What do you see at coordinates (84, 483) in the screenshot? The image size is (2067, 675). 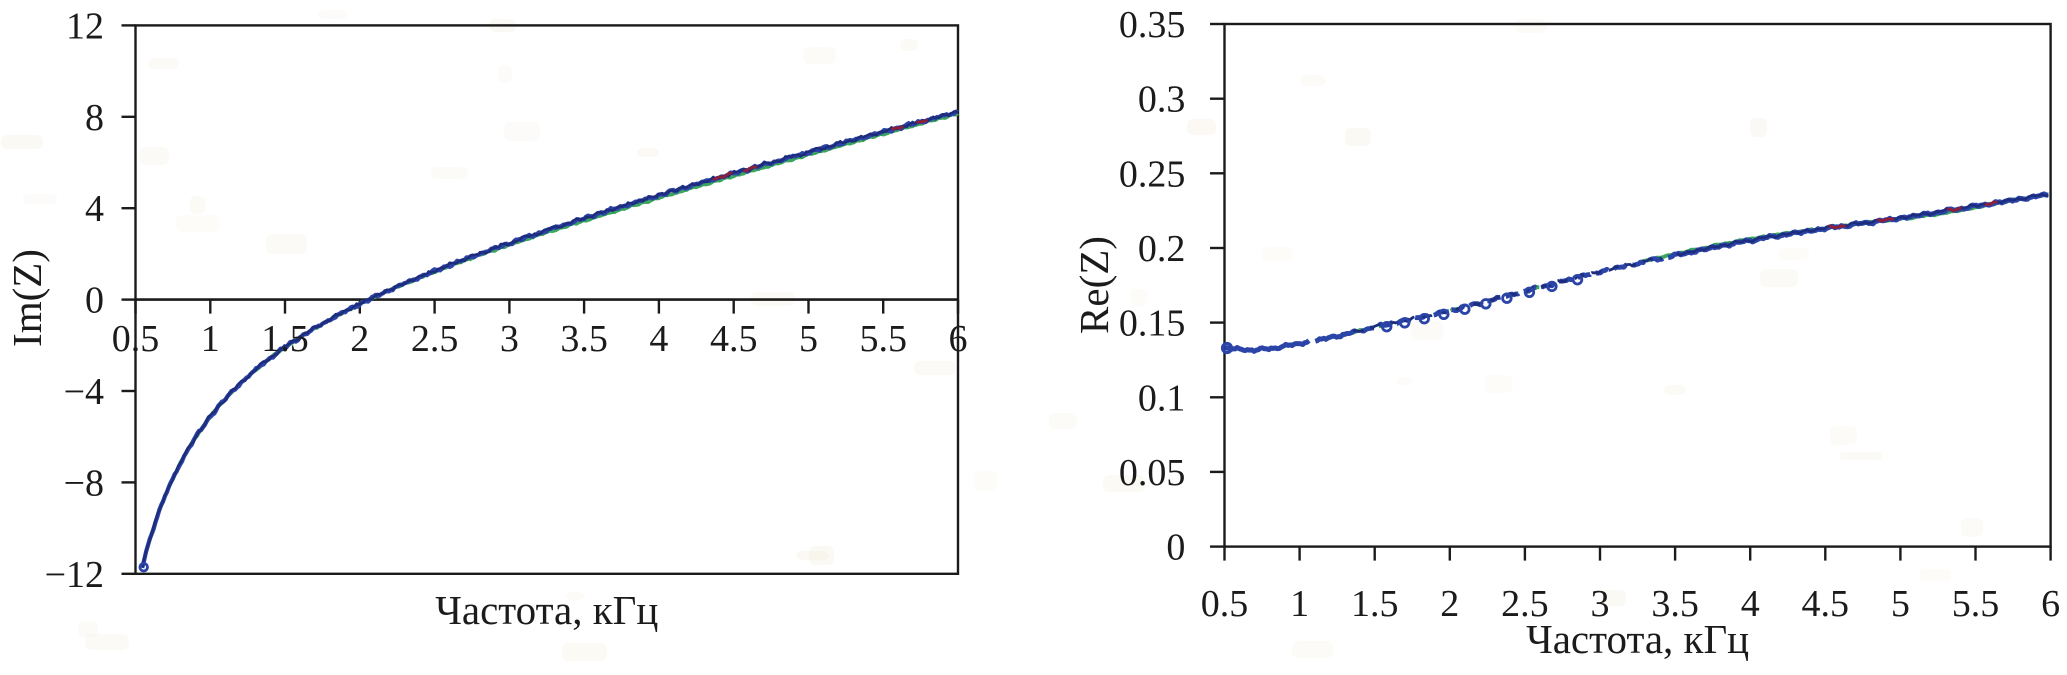 I see `svg-text: −8` at bounding box center [84, 483].